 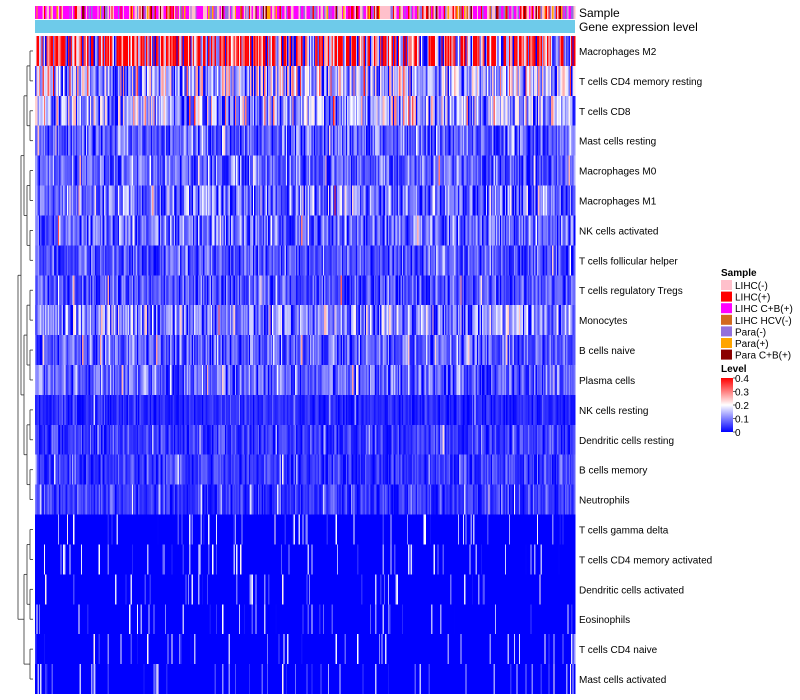 I want to click on row-label: NK cells resting, so click(x=613, y=411).